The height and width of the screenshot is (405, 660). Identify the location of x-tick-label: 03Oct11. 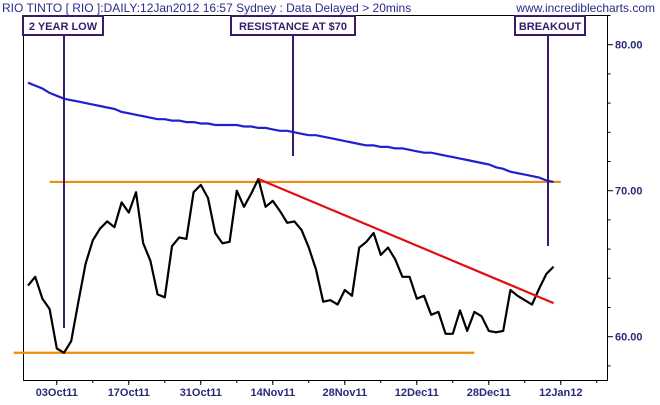
(57, 393).